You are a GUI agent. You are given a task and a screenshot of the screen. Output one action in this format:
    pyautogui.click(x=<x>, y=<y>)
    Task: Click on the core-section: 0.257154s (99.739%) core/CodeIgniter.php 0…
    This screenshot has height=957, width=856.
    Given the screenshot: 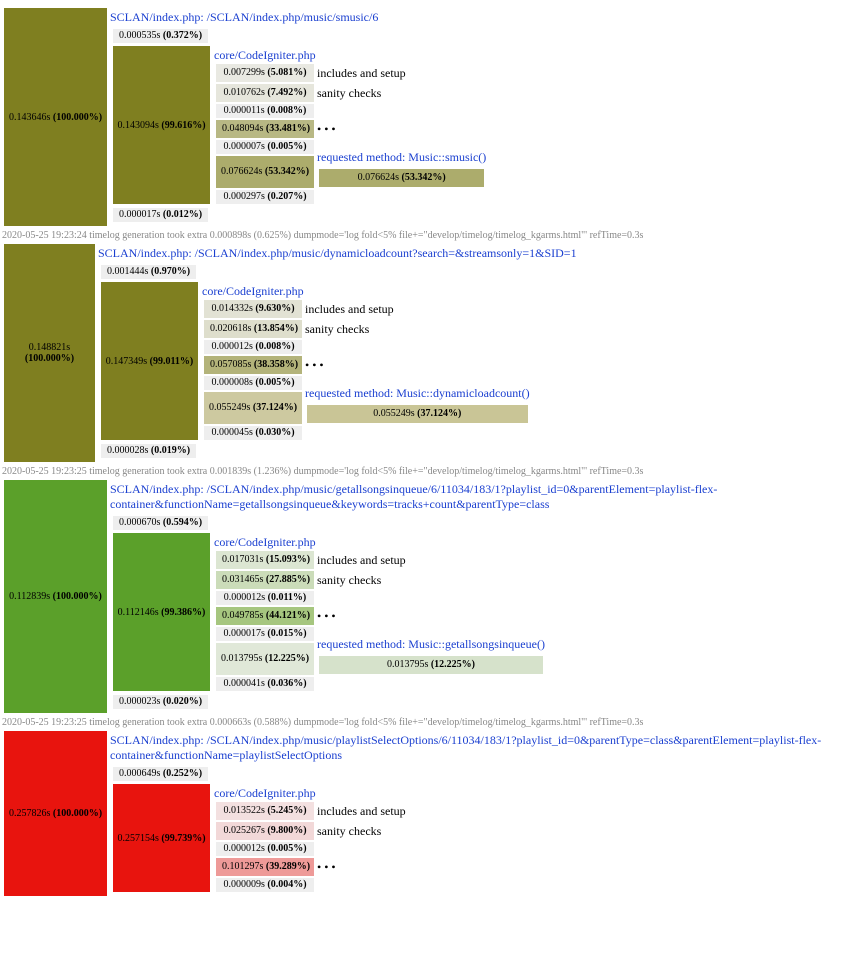 What is the action you would take?
    pyautogui.click(x=484, y=838)
    